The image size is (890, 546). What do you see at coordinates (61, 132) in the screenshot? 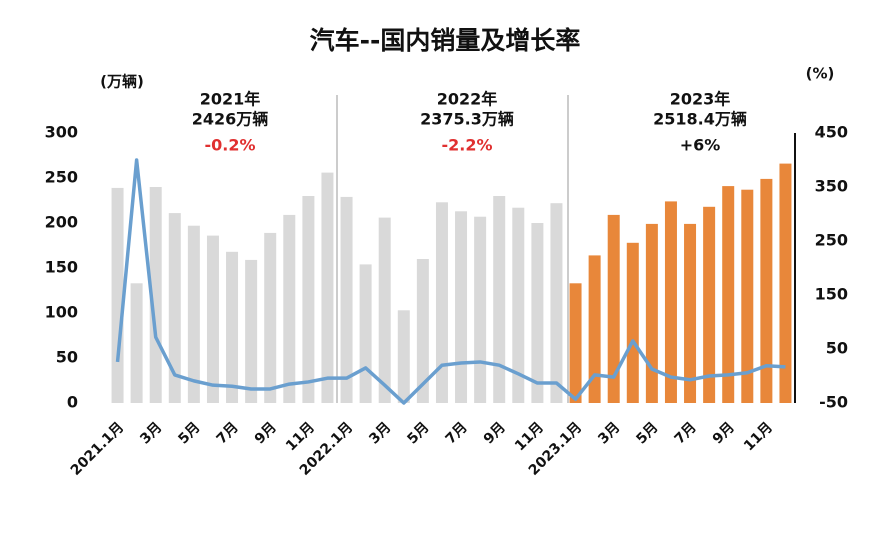
I see `y-tick-label: 300` at bounding box center [61, 132].